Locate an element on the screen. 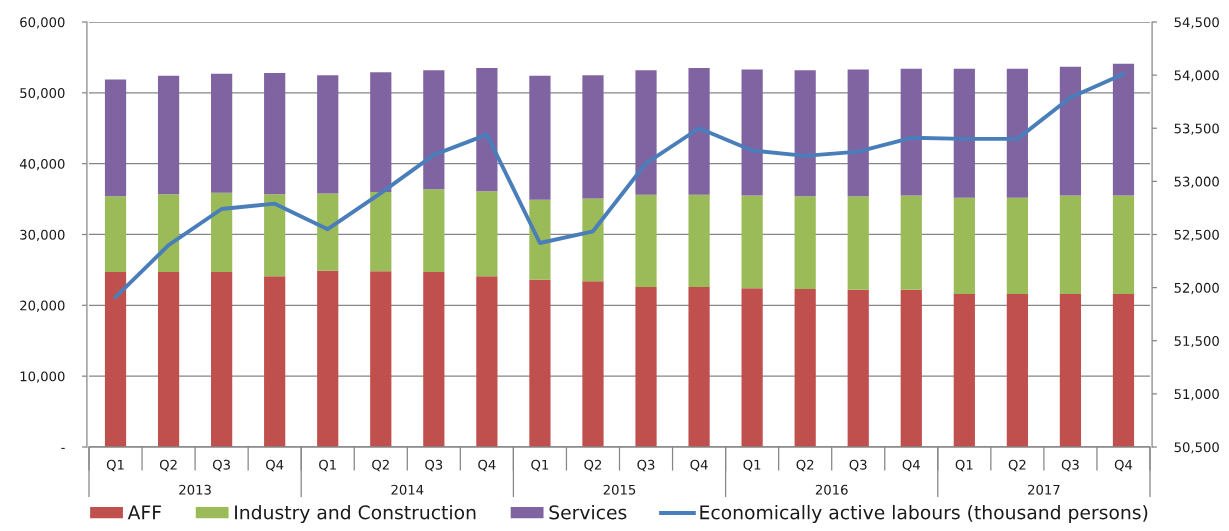 The height and width of the screenshot is (531, 1229). y2-tick-label: 54,500 is located at coordinates (1196, 23).